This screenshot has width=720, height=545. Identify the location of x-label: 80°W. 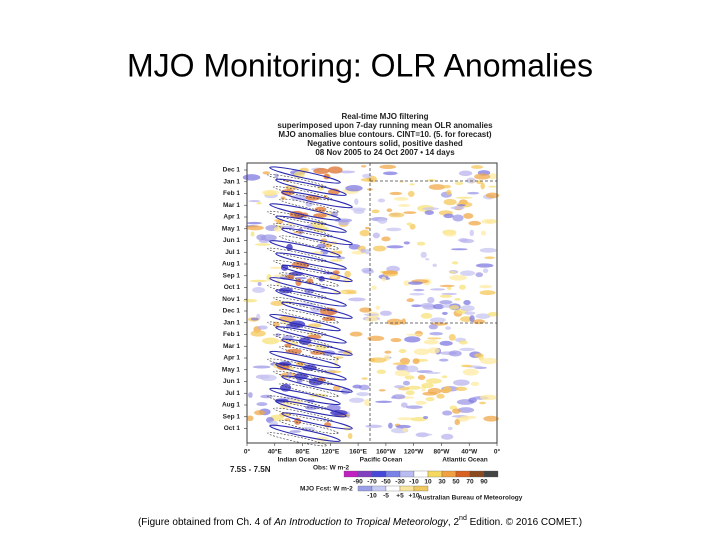
(441, 452).